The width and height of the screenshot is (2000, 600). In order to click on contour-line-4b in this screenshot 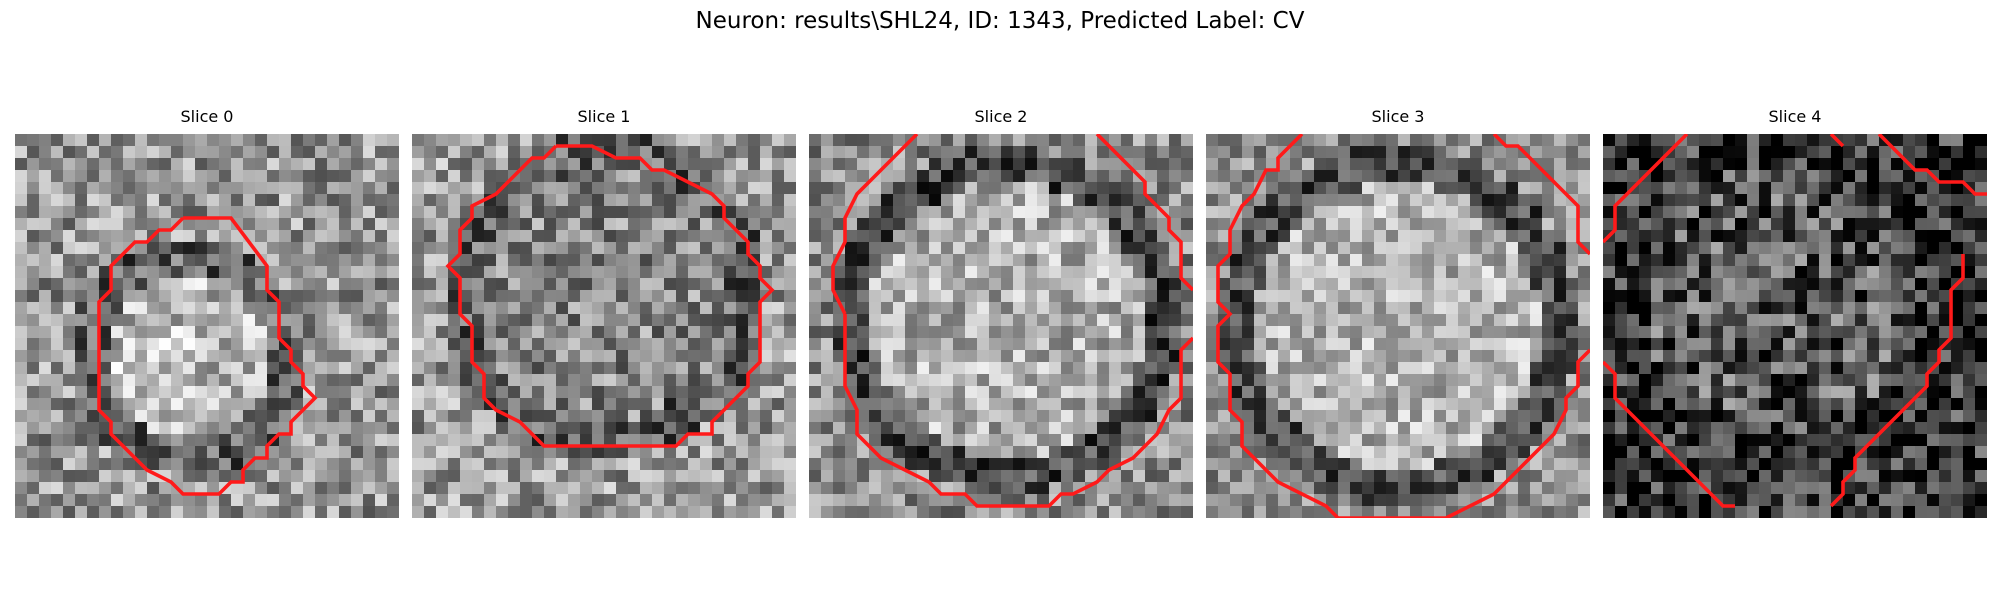, I will do `click(1837, 141)`.